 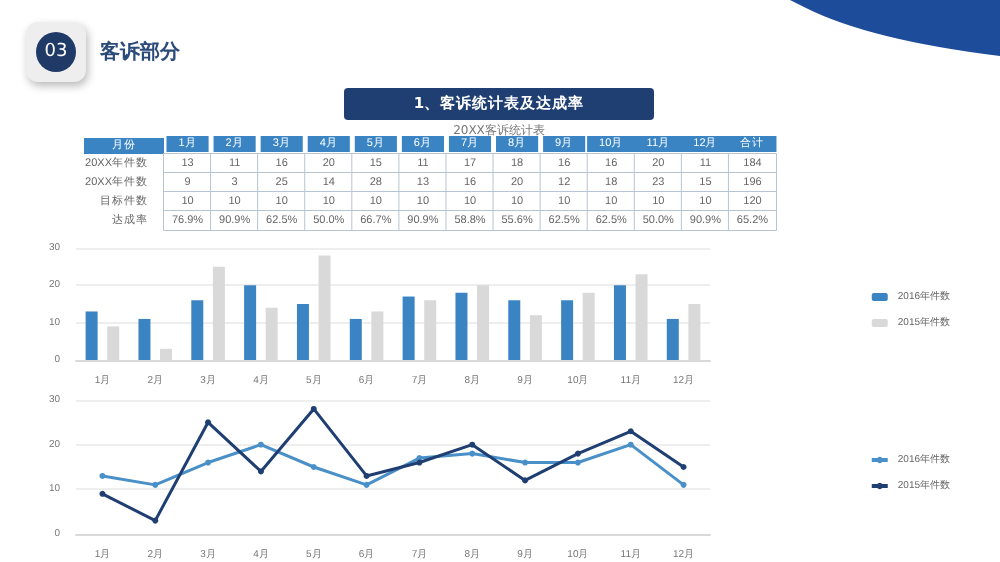 I want to click on text: 03, so click(x=56, y=52).